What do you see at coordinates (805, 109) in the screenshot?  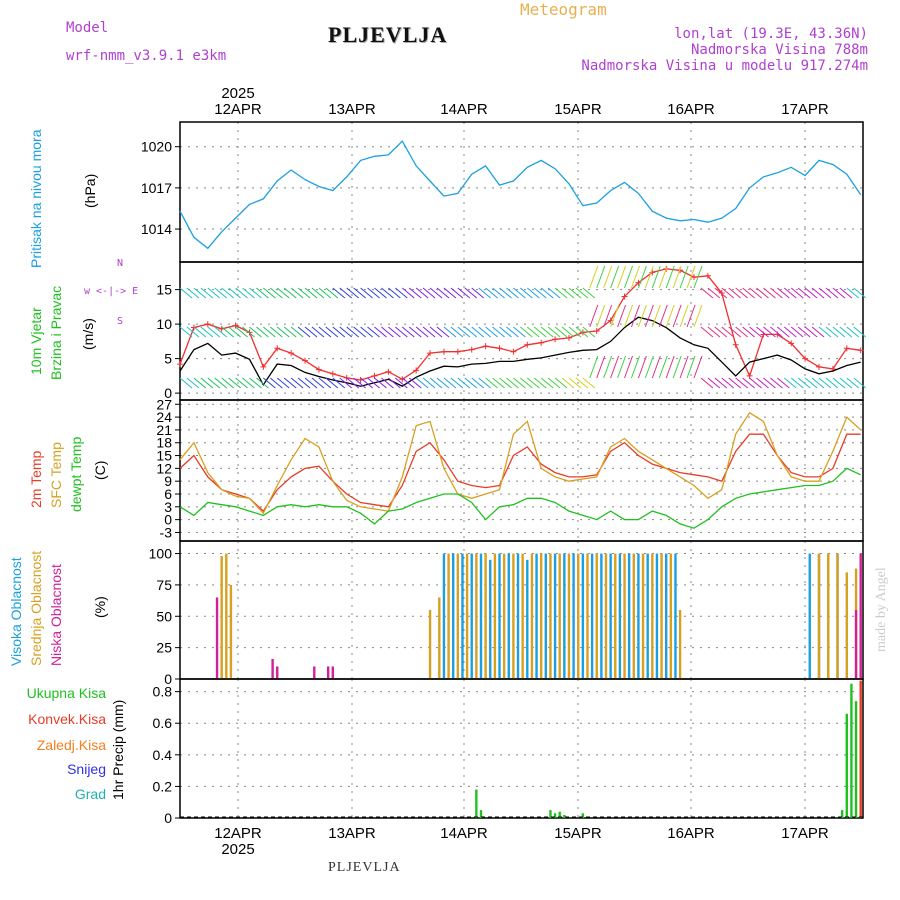 I see `date-label-top: 17APR` at bounding box center [805, 109].